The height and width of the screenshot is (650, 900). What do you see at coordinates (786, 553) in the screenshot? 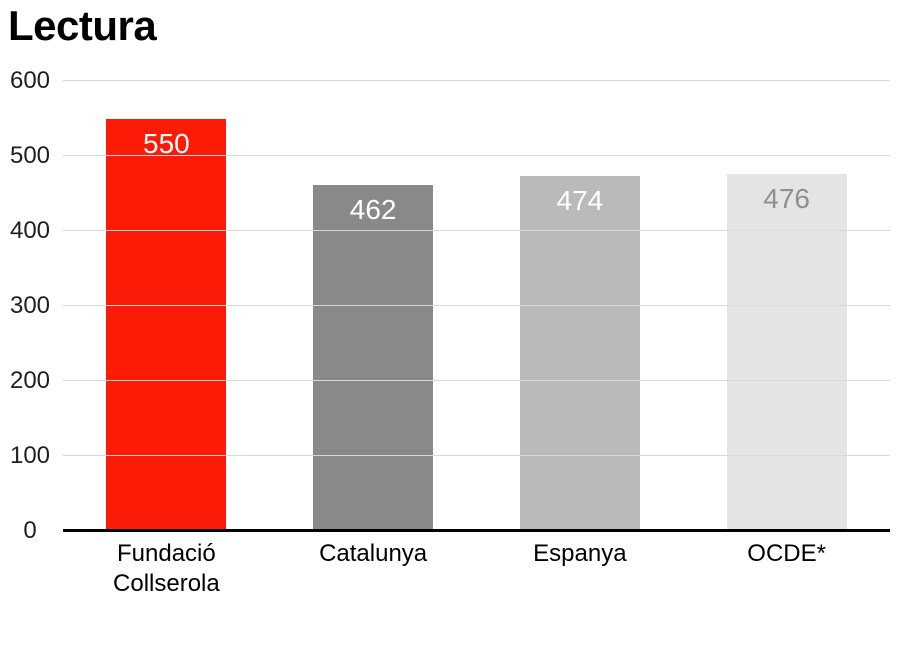
I see `x-axis-label: OCDE*` at bounding box center [786, 553].